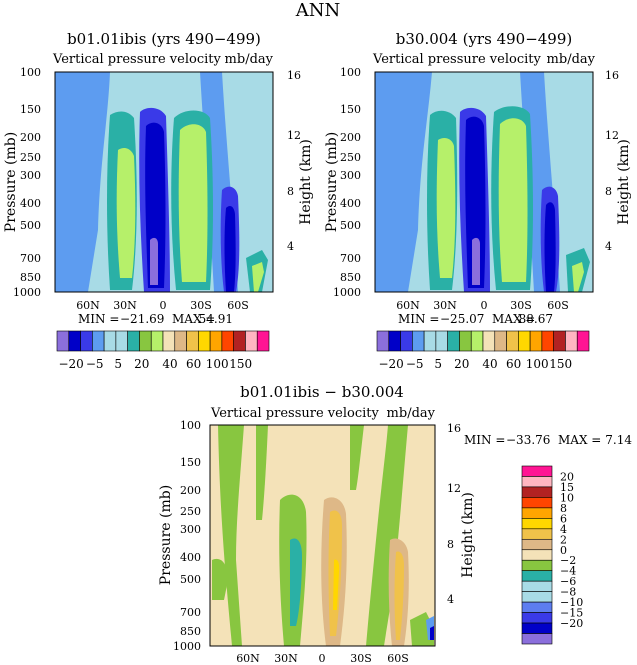 The width and height of the screenshot is (637, 665). Describe the element at coordinates (318, 10) in the screenshot. I see `figure-title: ANN` at that location.